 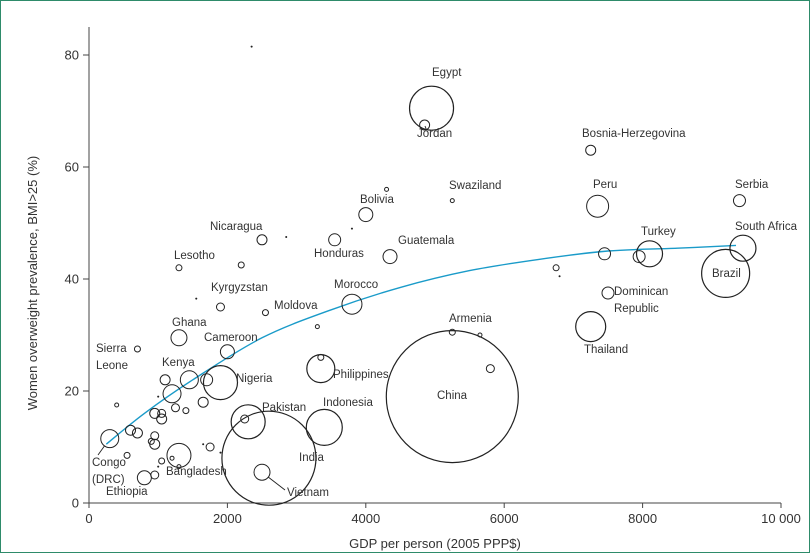 I want to click on point-south-africa, so click(x=743, y=248).